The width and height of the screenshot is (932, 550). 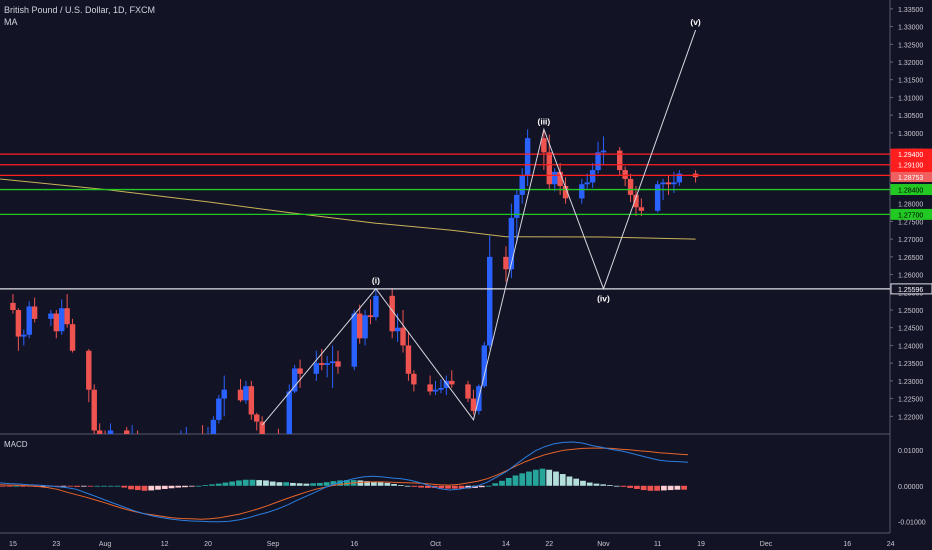 I want to click on level-tag: 1.25596, so click(x=911, y=289).